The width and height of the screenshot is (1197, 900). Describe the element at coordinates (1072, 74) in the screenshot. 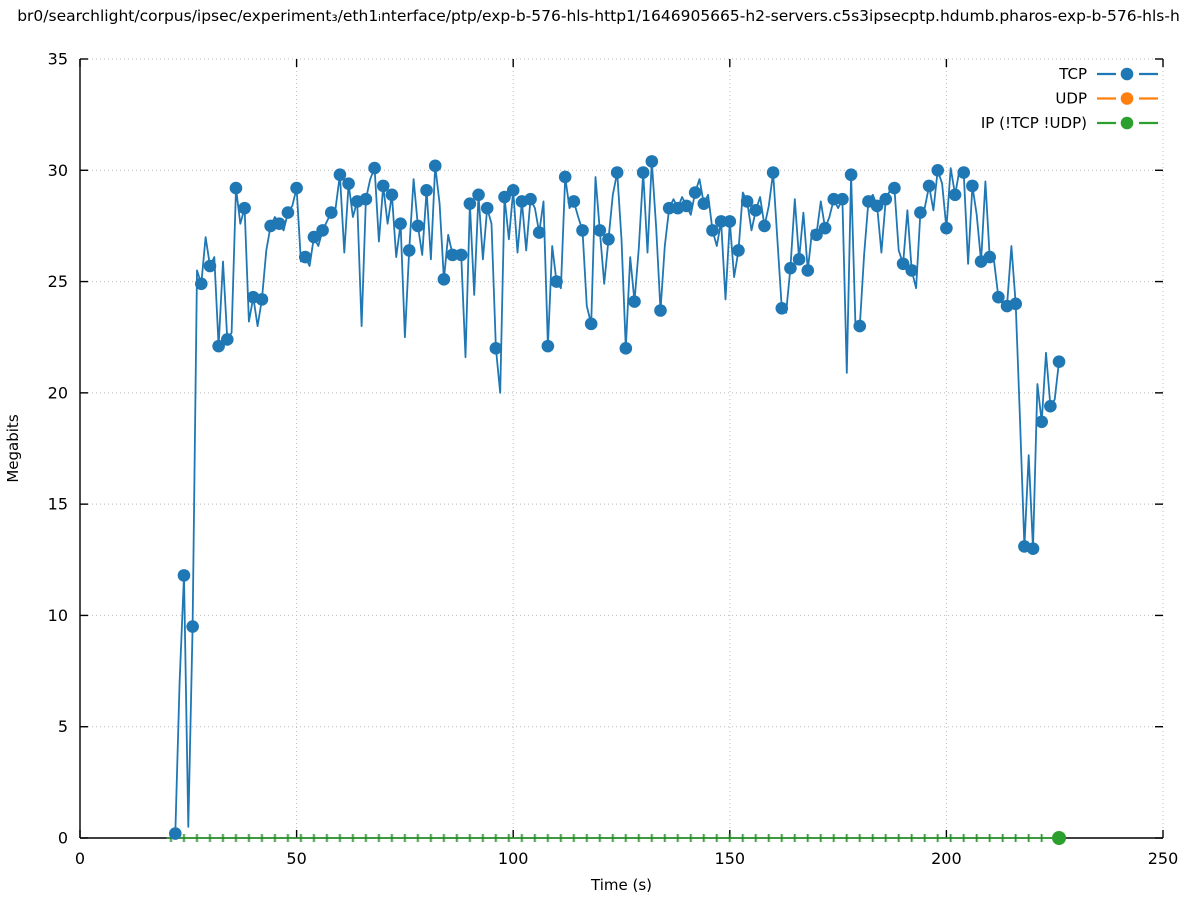

I see `legend-label: TCP` at that location.